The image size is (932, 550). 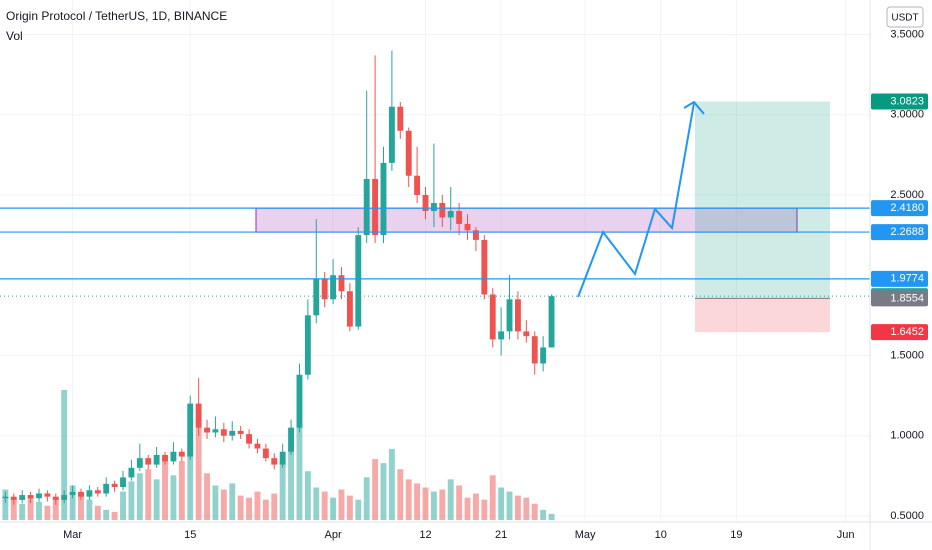 I want to click on currency-button, so click(x=905, y=17).